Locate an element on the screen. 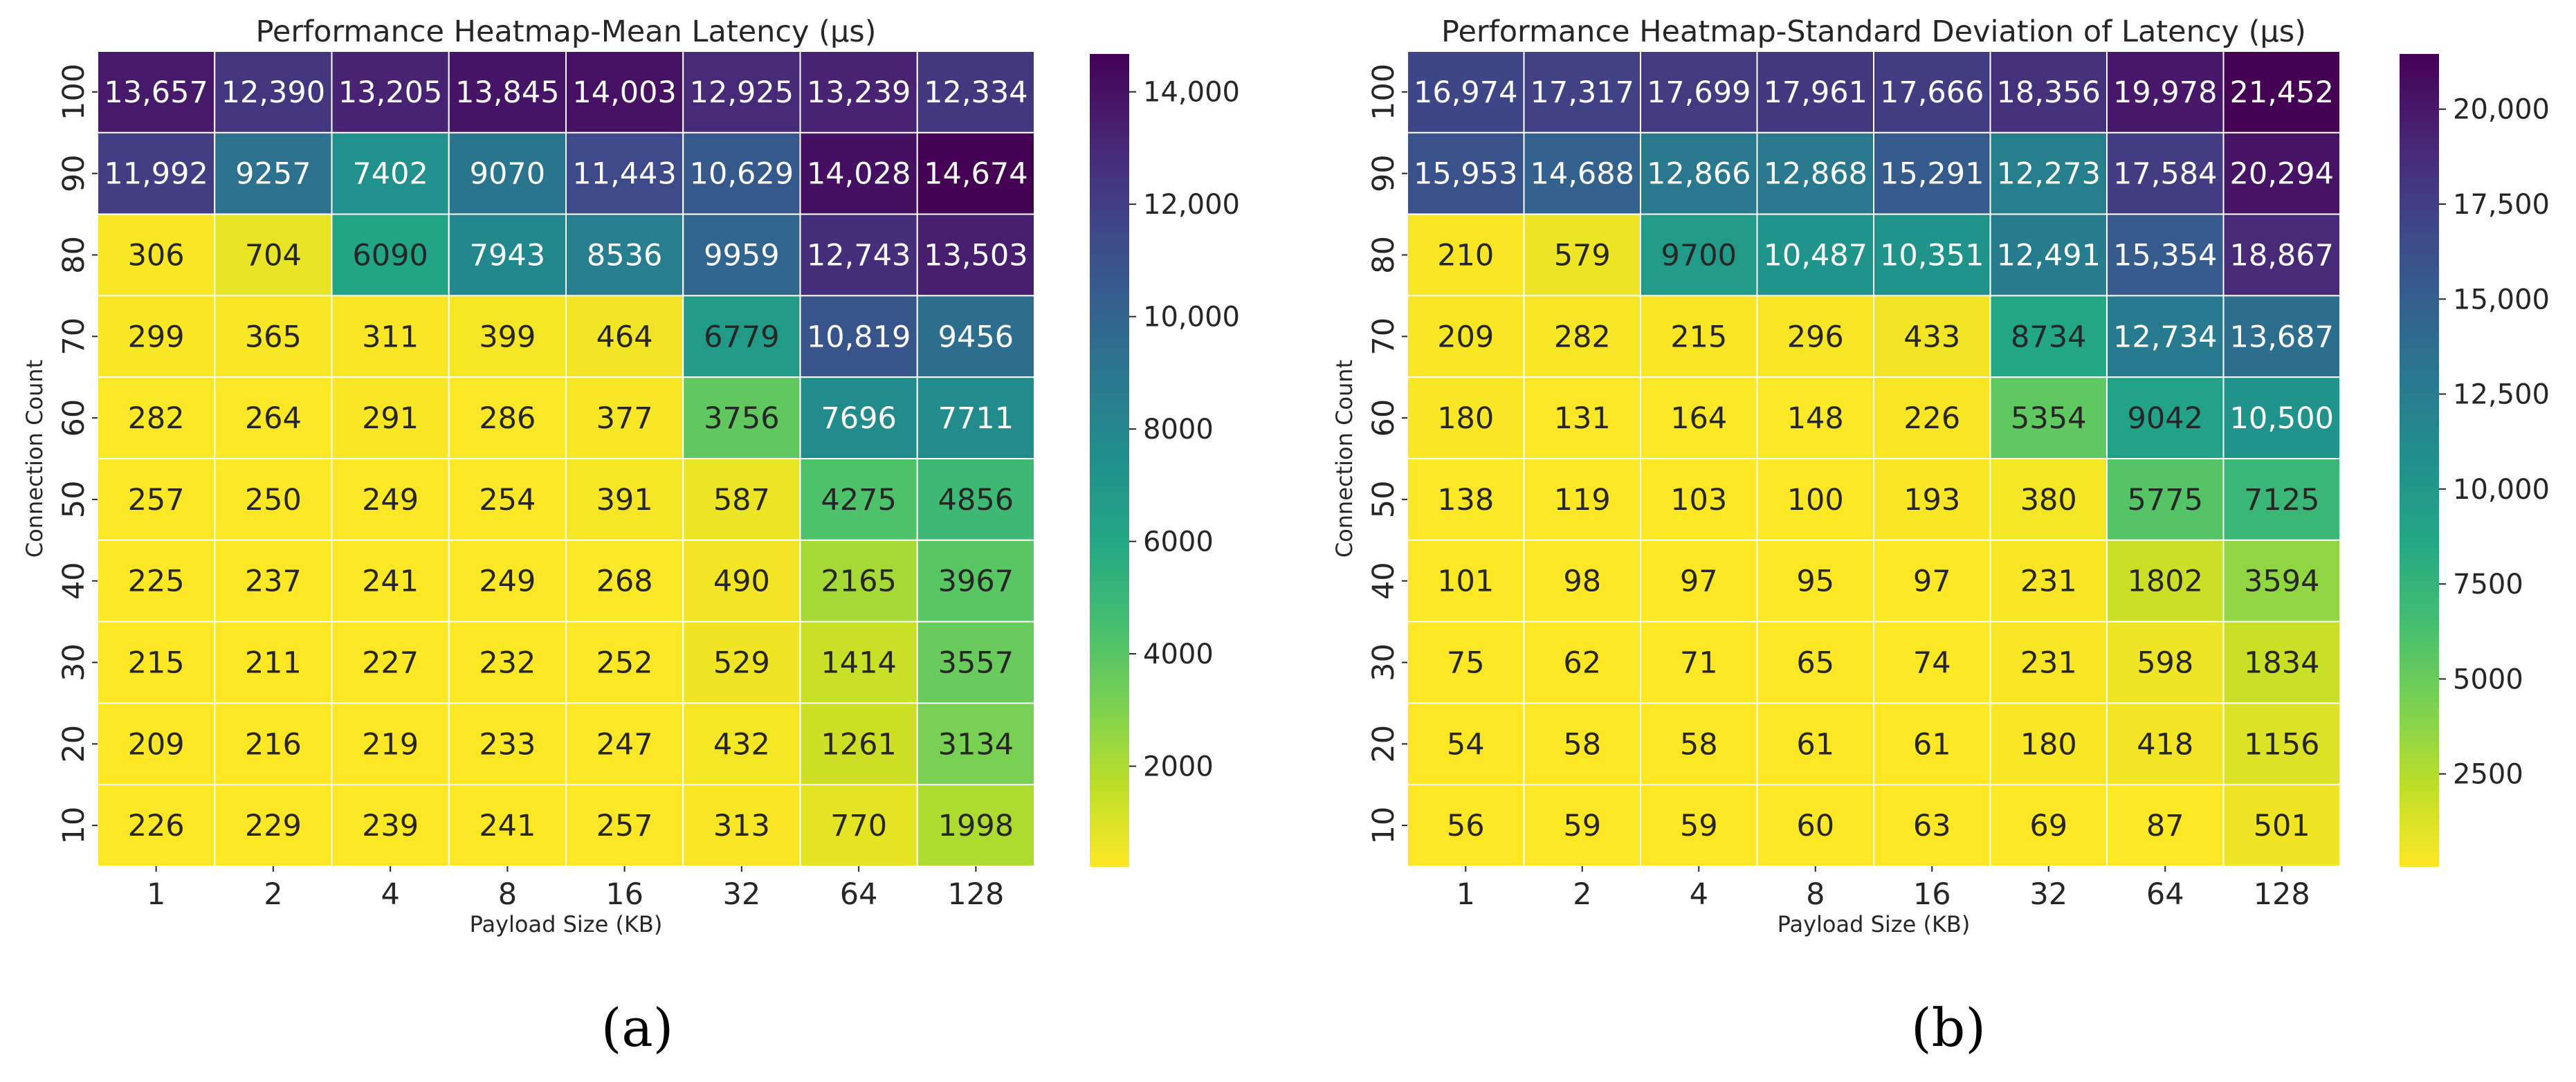  cell-value-label: 241 is located at coordinates (391, 582).